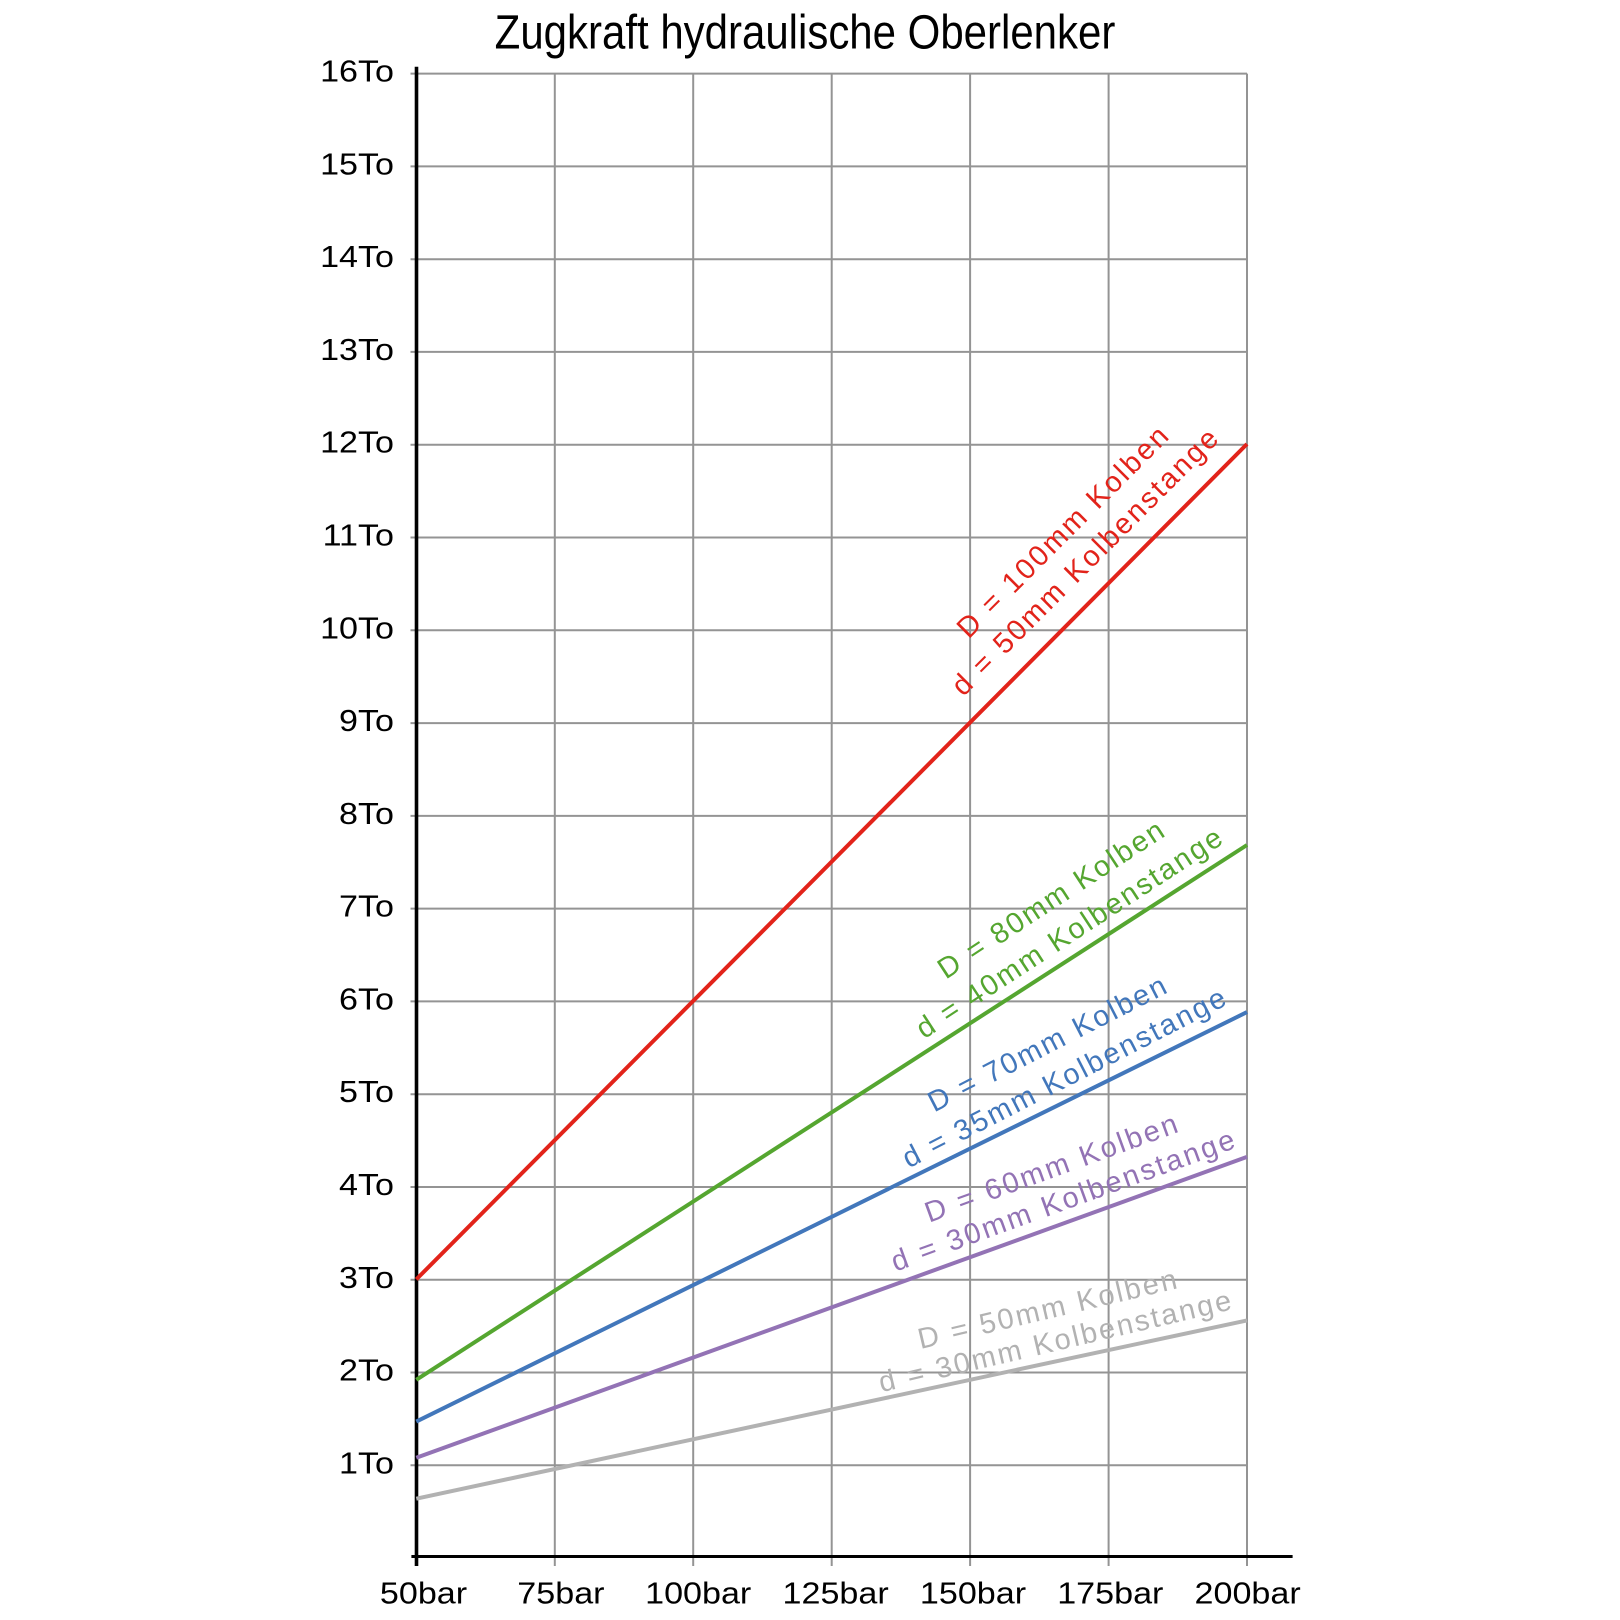 This screenshot has height=1620, width=1620. Describe the element at coordinates (366, 1277) in the screenshot. I see `svg-text: 3To` at that location.